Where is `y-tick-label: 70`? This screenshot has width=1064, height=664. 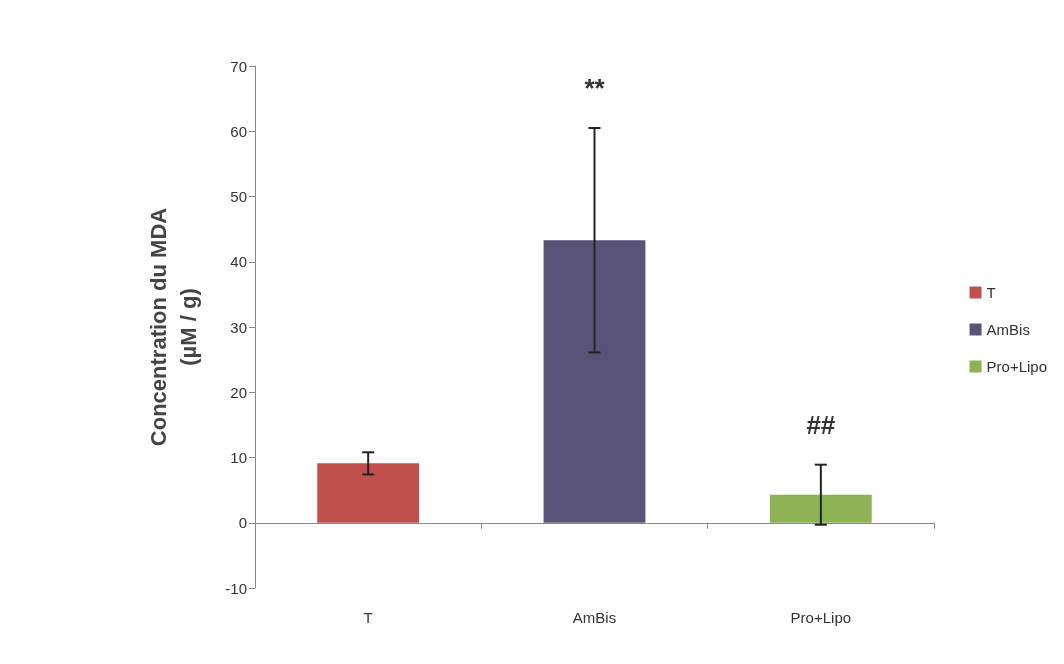 y-tick-label: 70 is located at coordinates (238, 66).